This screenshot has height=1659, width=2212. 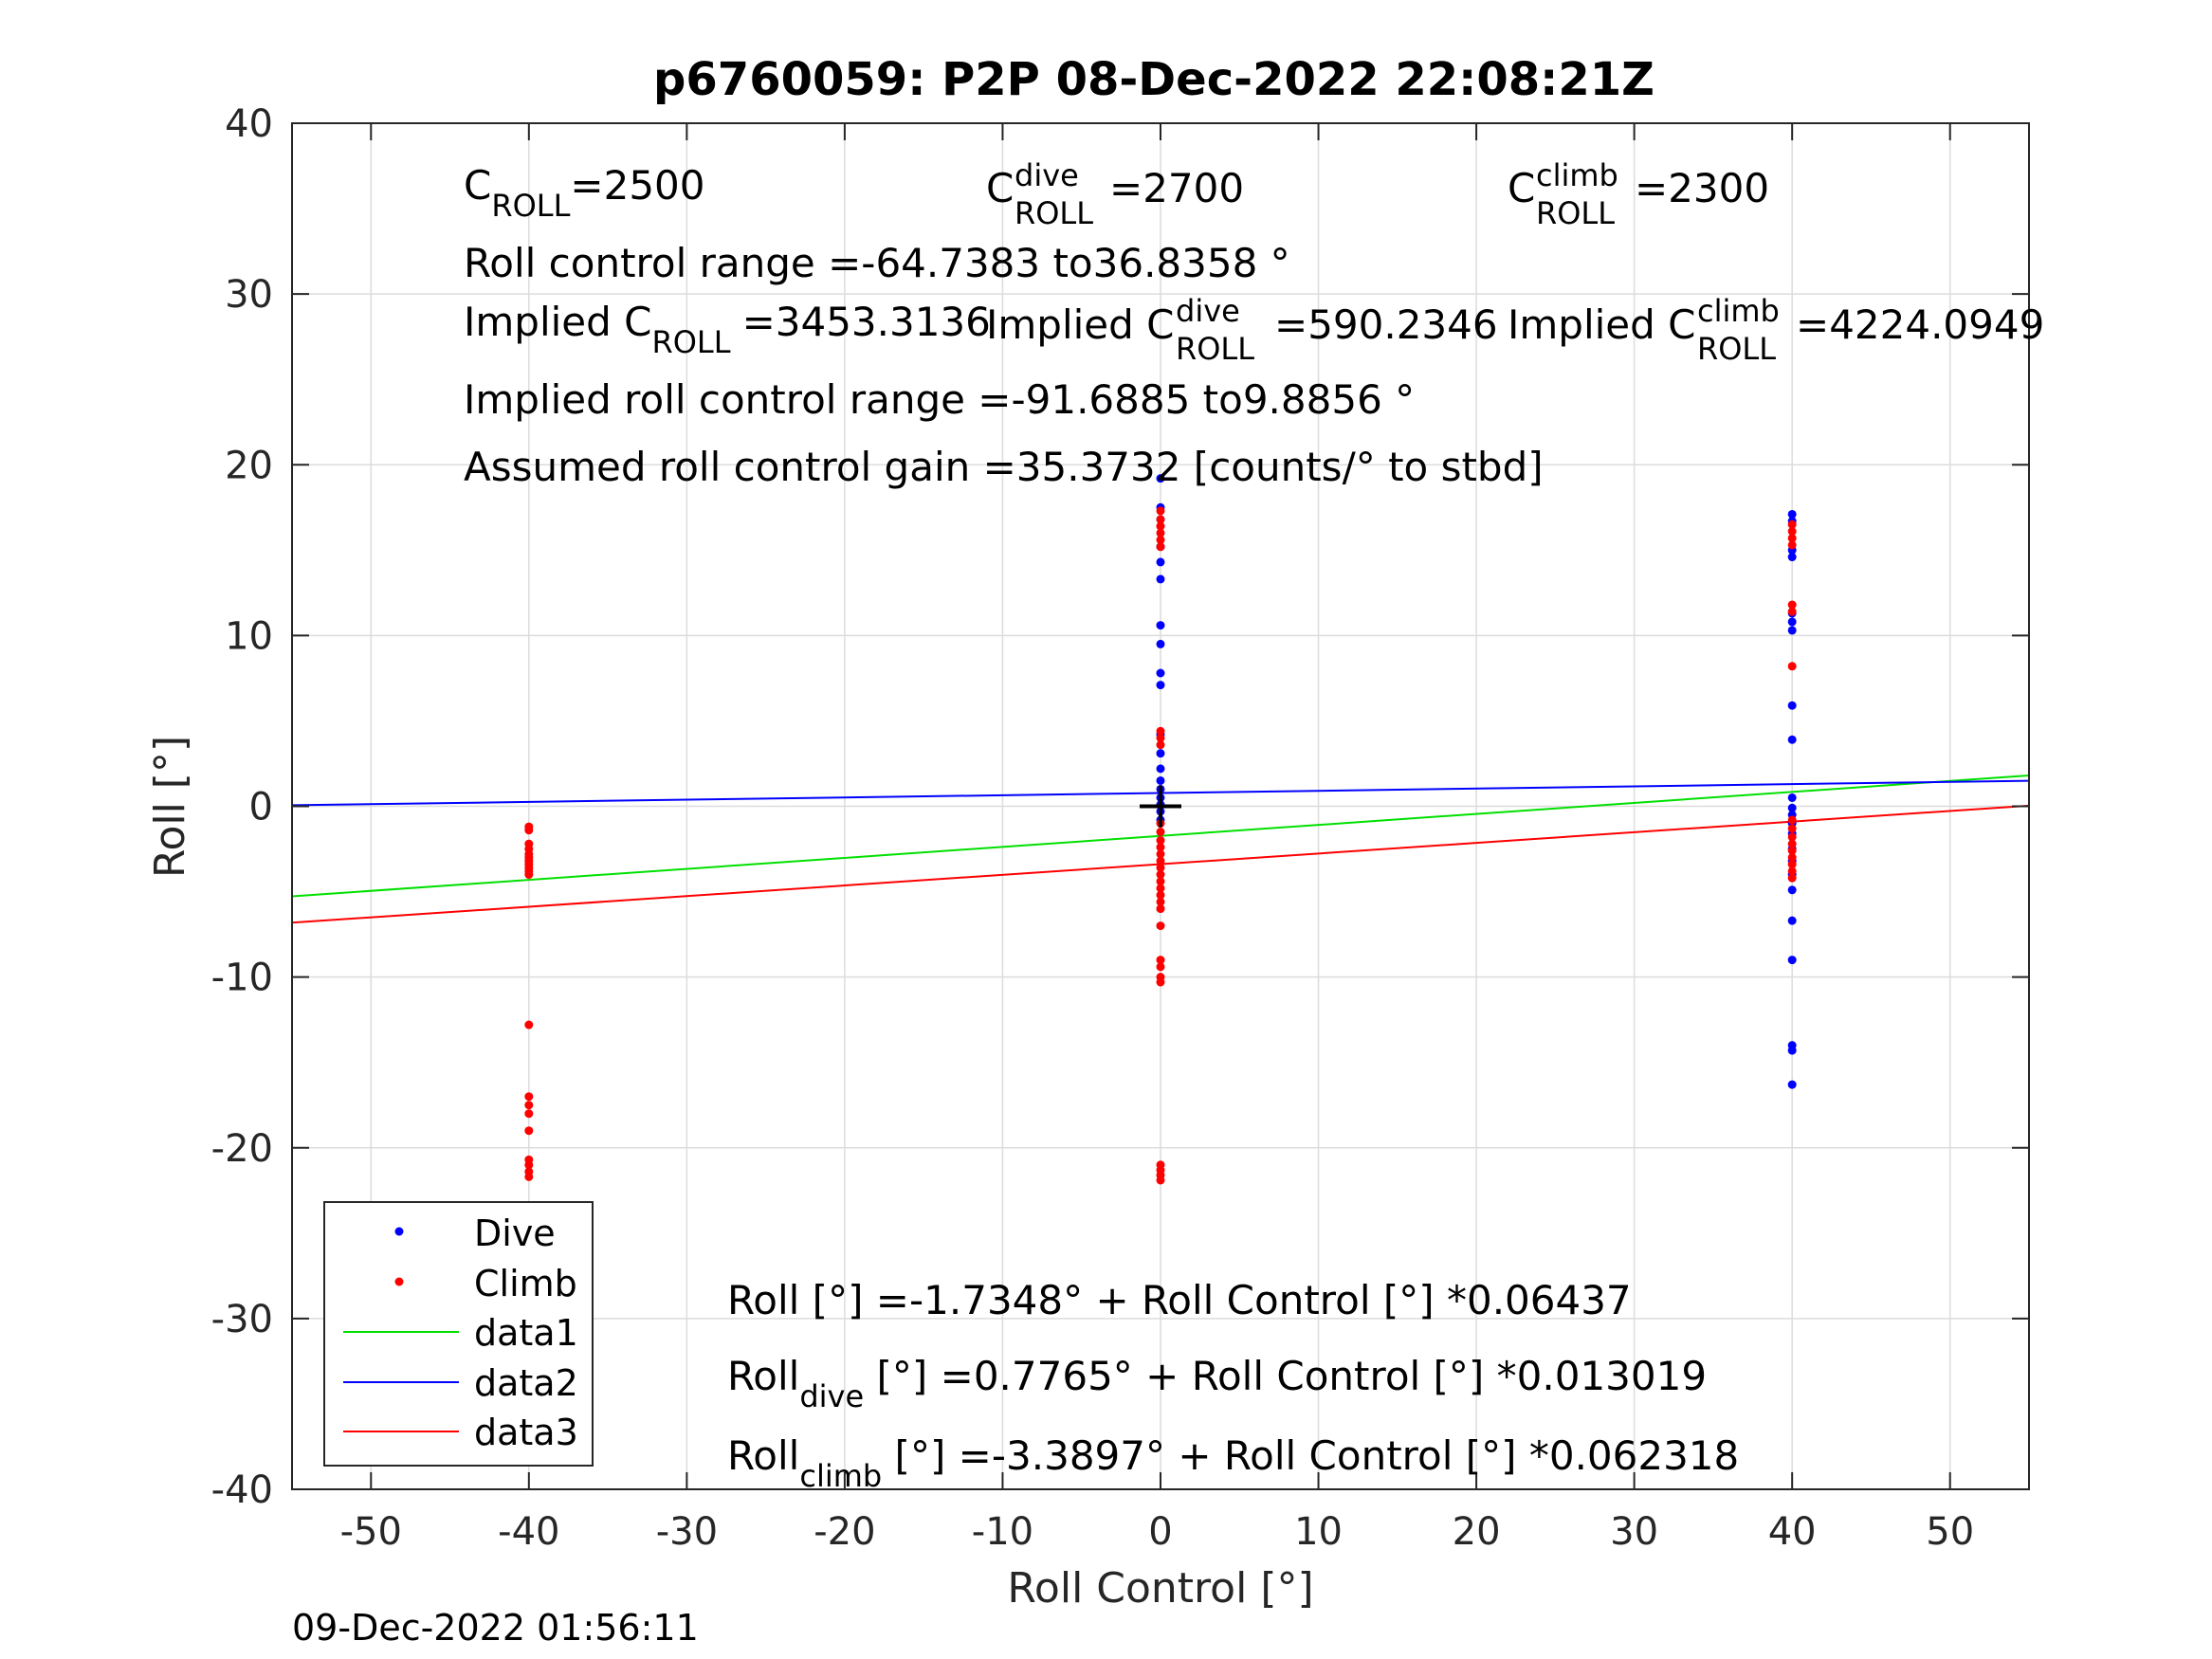 What do you see at coordinates (1160, 1588) in the screenshot?
I see `x-axis-label: Roll Control [°]` at bounding box center [1160, 1588].